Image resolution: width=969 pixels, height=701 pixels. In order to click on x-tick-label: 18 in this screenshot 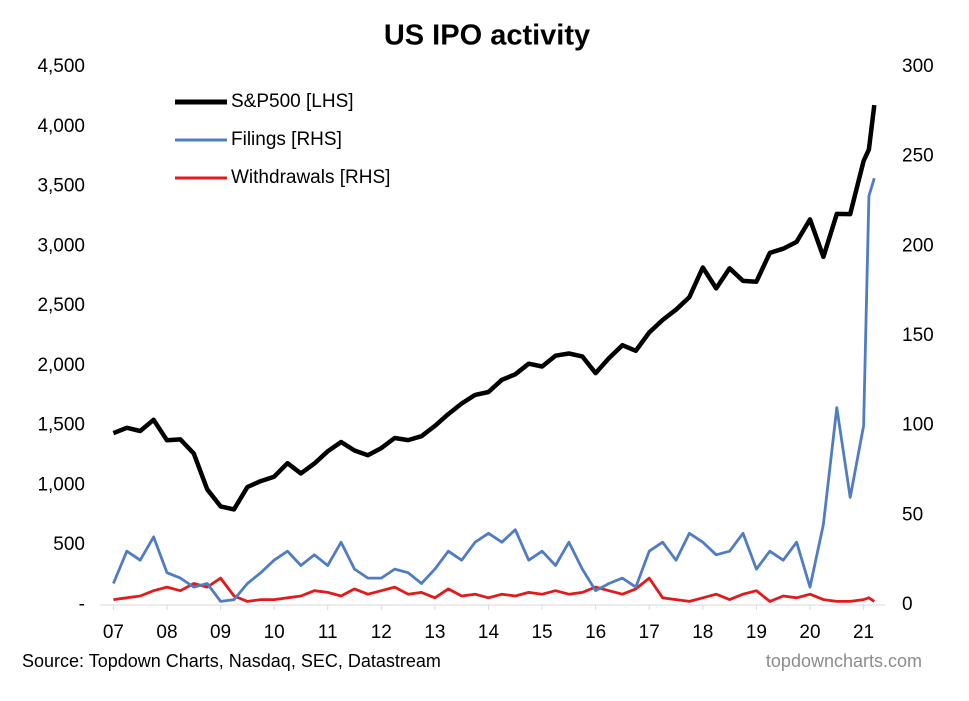, I will do `click(702, 632)`.